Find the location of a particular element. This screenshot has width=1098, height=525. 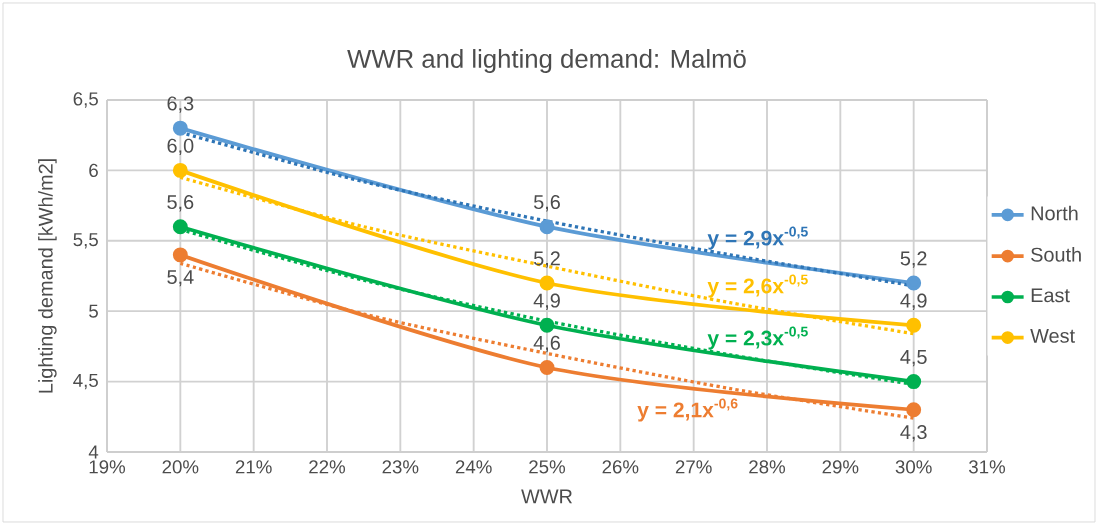

y-tick-label: 5 is located at coordinates (93, 311).